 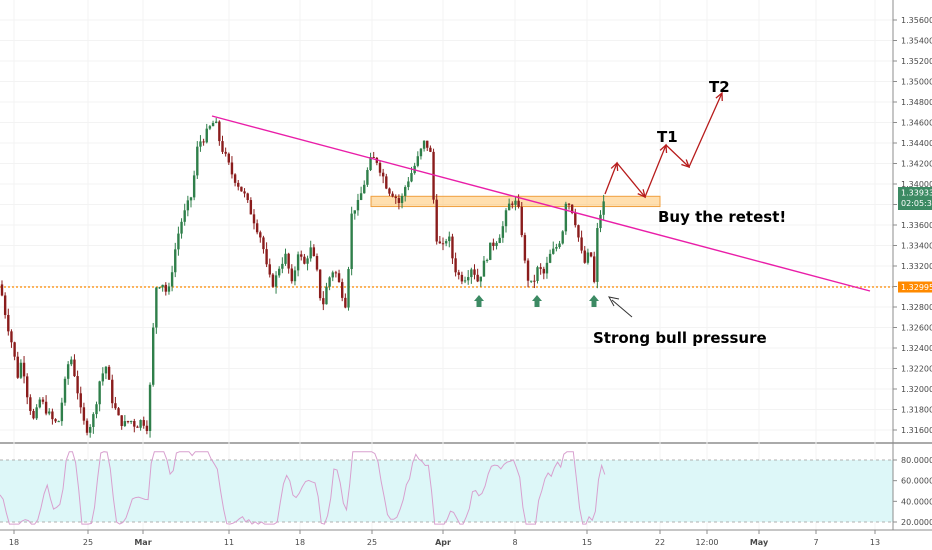 What do you see at coordinates (303, 488) in the screenshot?
I see `rsi-line` at bounding box center [303, 488].